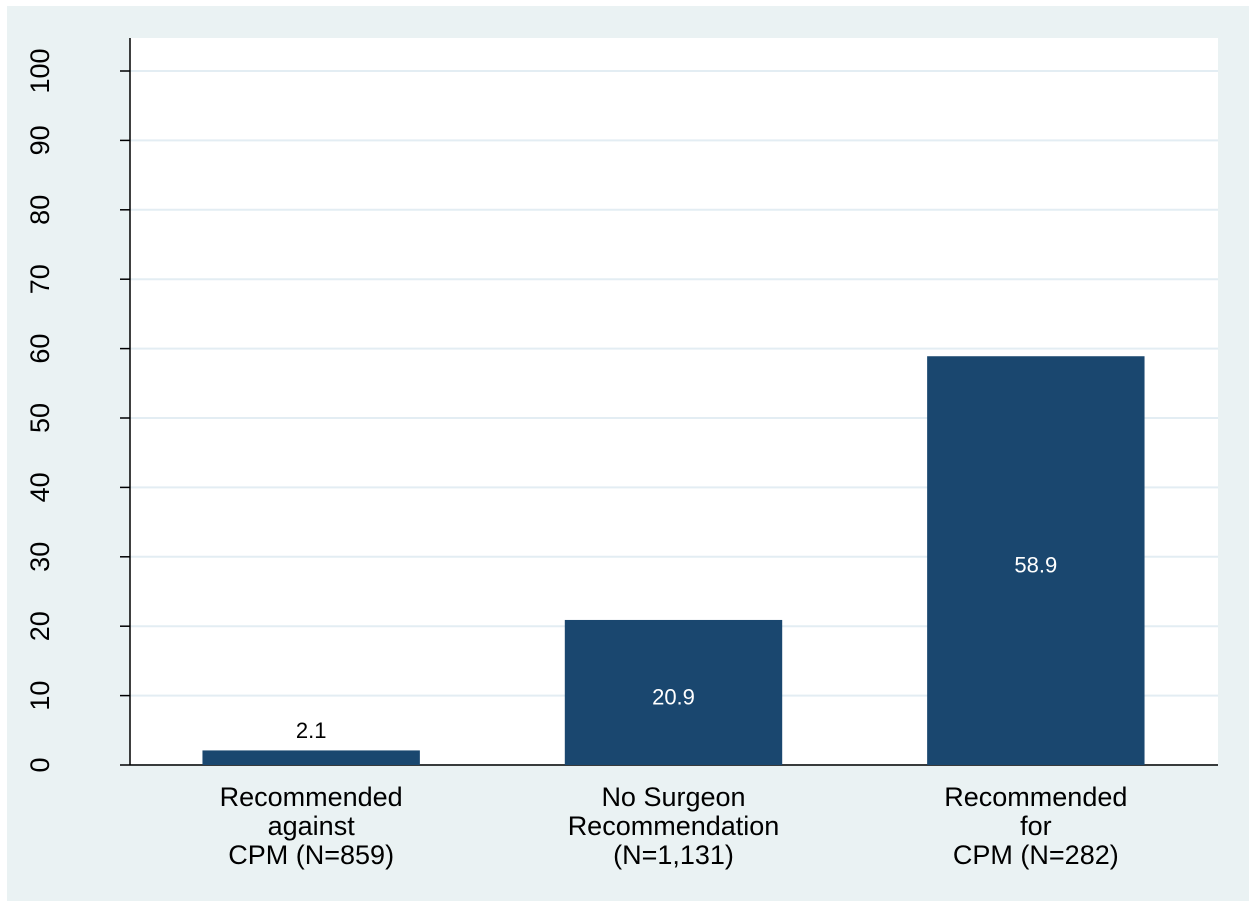  Describe the element at coordinates (40, 70) in the screenshot. I see `y-tick-label: 100` at that location.